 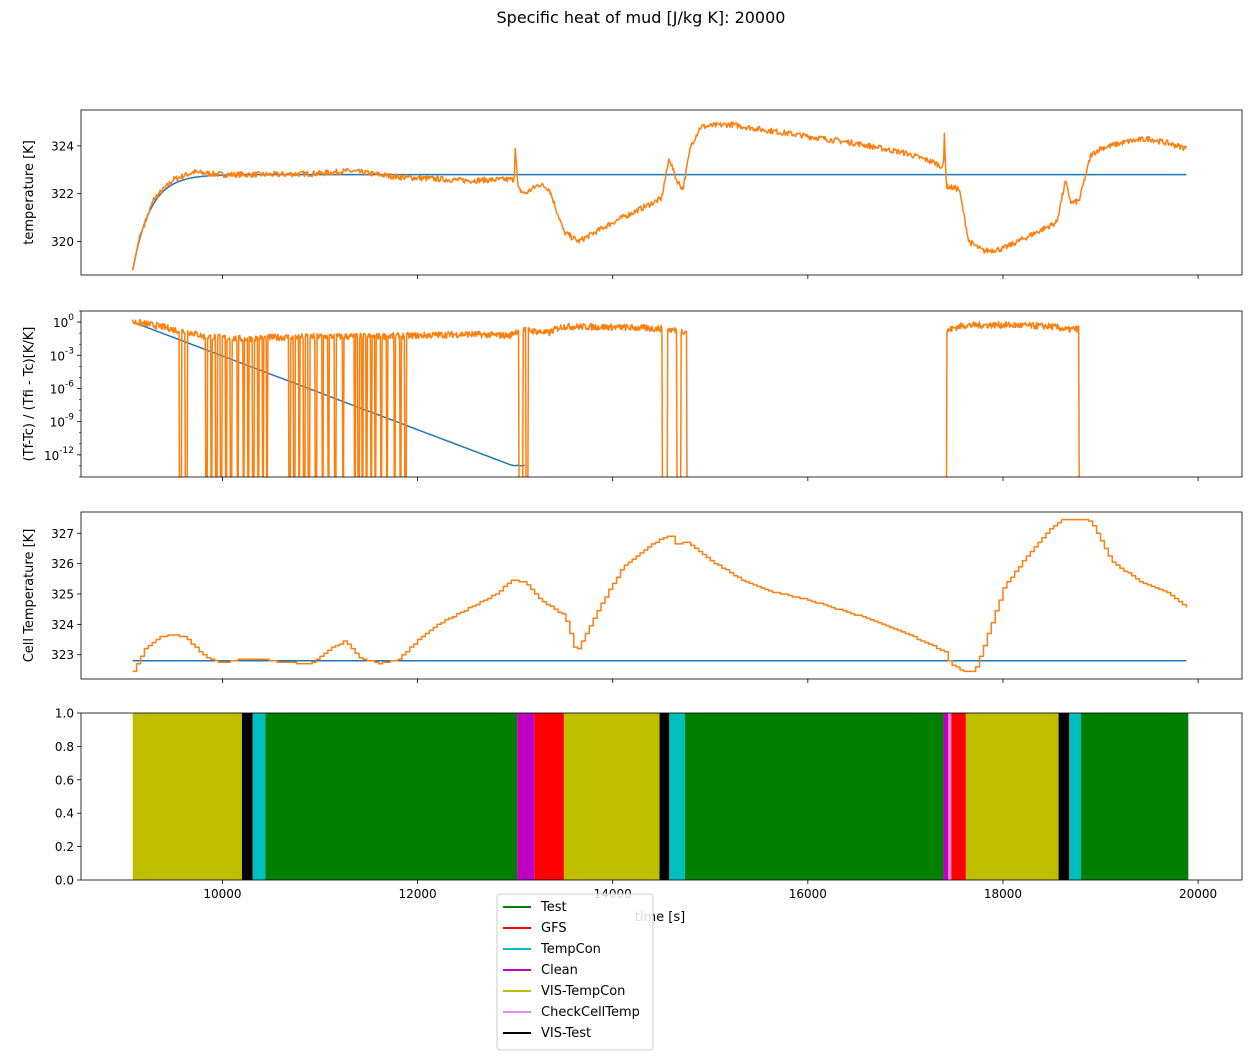 I want to click on y-axis-label: Cell Temperature [K], so click(x=29, y=596).